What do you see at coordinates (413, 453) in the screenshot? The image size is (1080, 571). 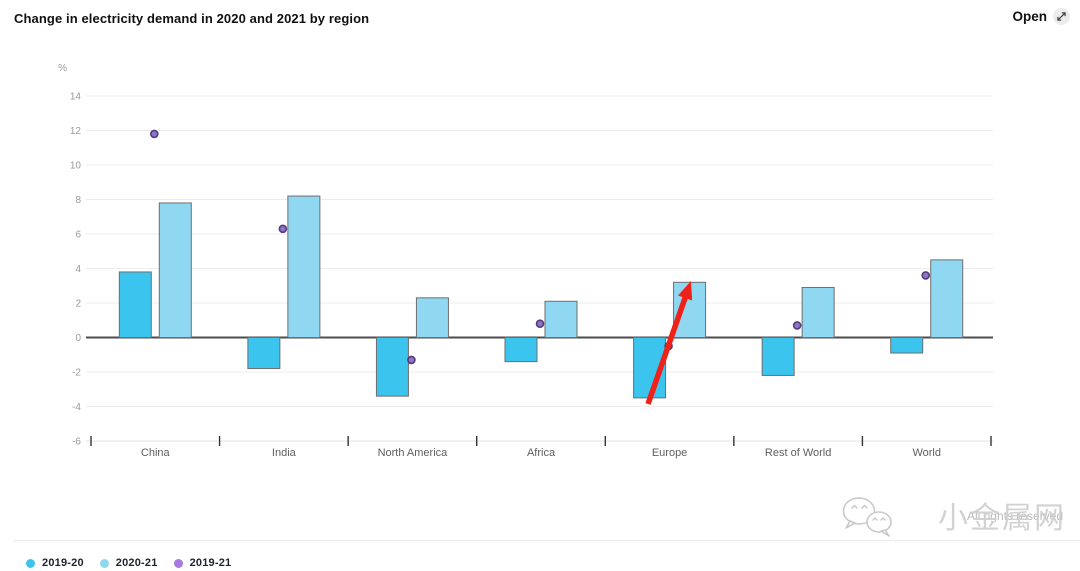 I see `x-category-label: North America` at bounding box center [413, 453].